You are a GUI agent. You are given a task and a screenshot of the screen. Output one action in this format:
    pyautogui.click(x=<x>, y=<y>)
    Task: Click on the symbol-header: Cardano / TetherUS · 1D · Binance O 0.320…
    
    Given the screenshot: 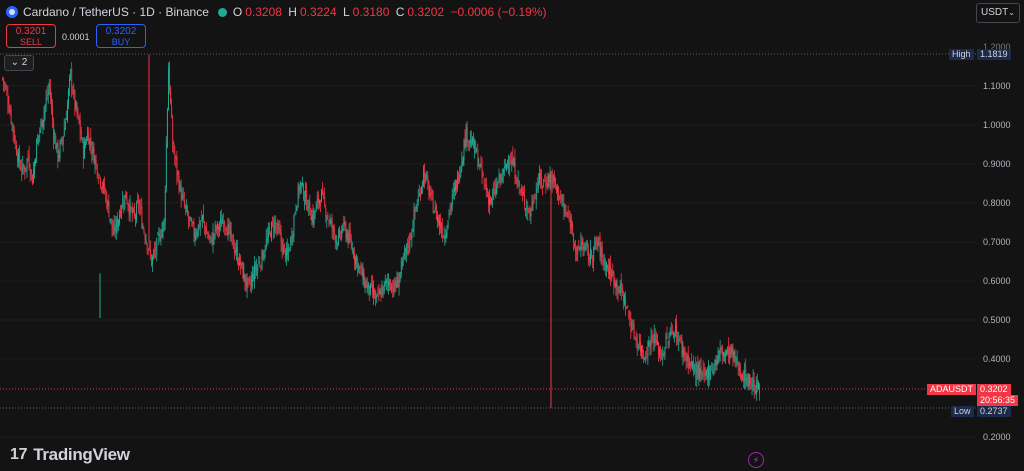 What is the action you would take?
    pyautogui.click(x=278, y=12)
    